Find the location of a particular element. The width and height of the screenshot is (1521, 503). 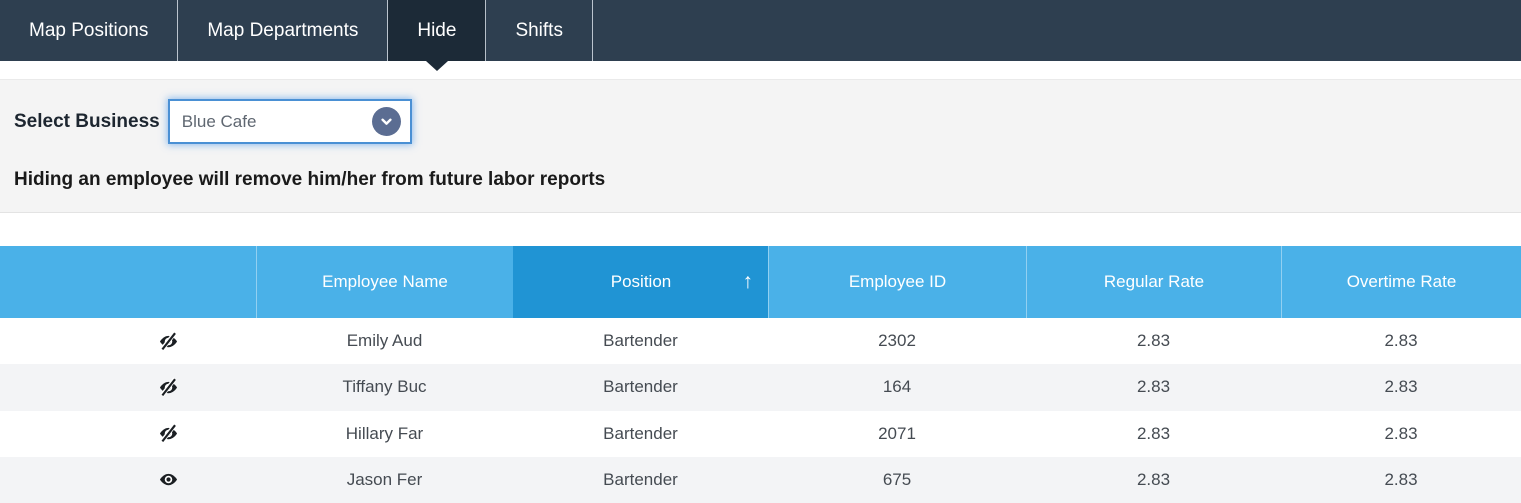

tab-map-departments: Map Departments is located at coordinates (283, 30).